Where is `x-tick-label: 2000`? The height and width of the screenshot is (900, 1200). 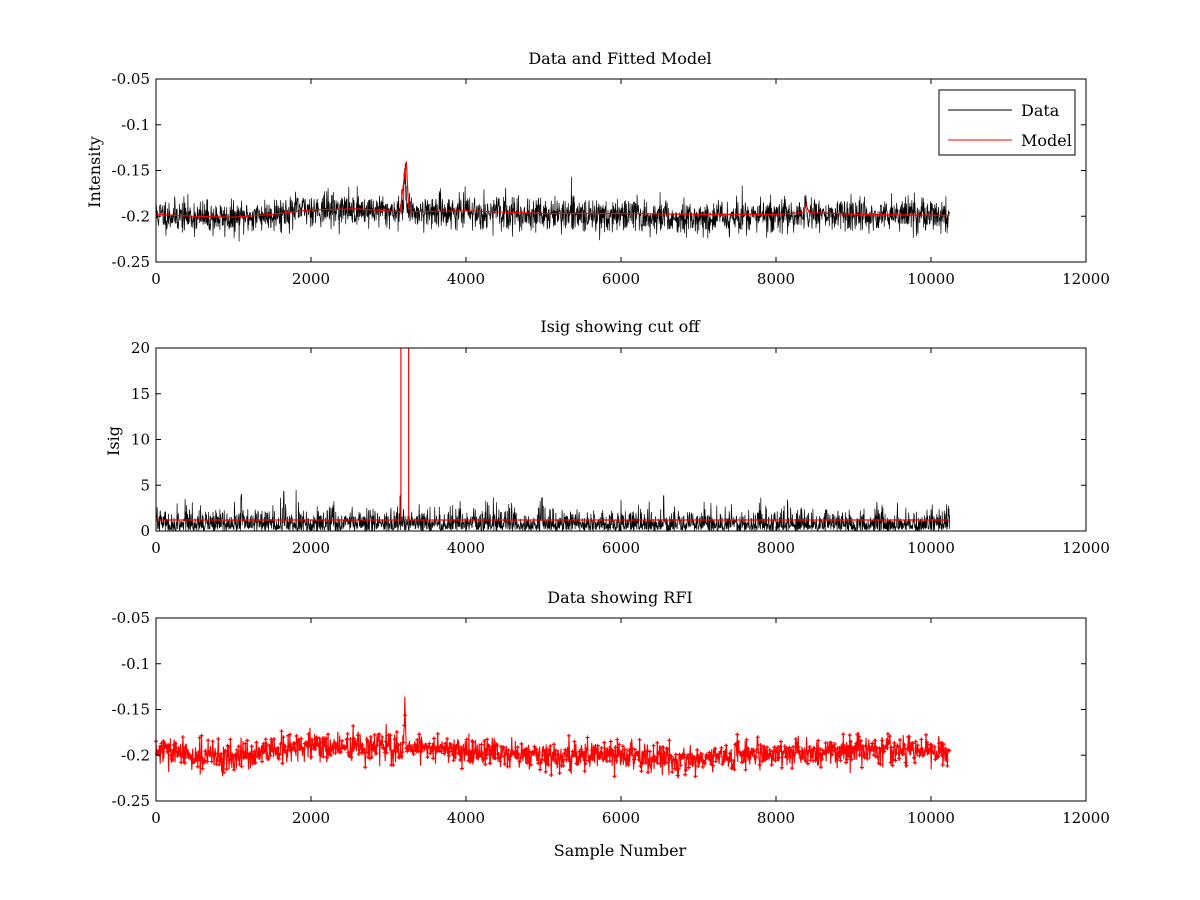 x-tick-label: 2000 is located at coordinates (311, 818).